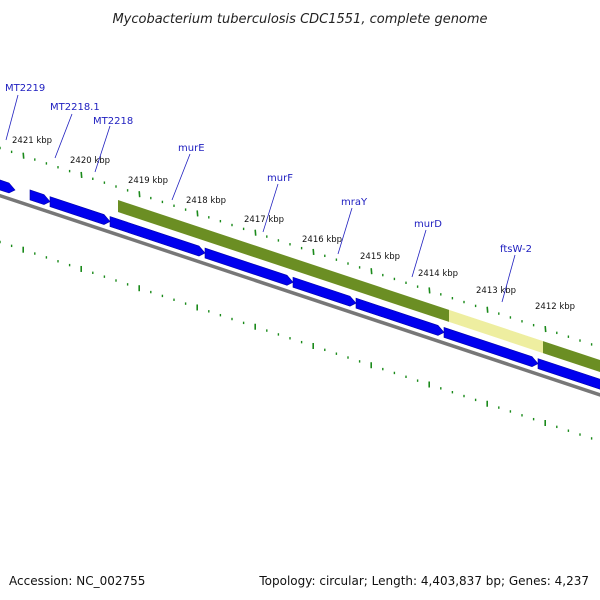 The image size is (600, 600). What do you see at coordinates (516, 249) in the screenshot?
I see `gene-label: ftsW-2` at bounding box center [516, 249].